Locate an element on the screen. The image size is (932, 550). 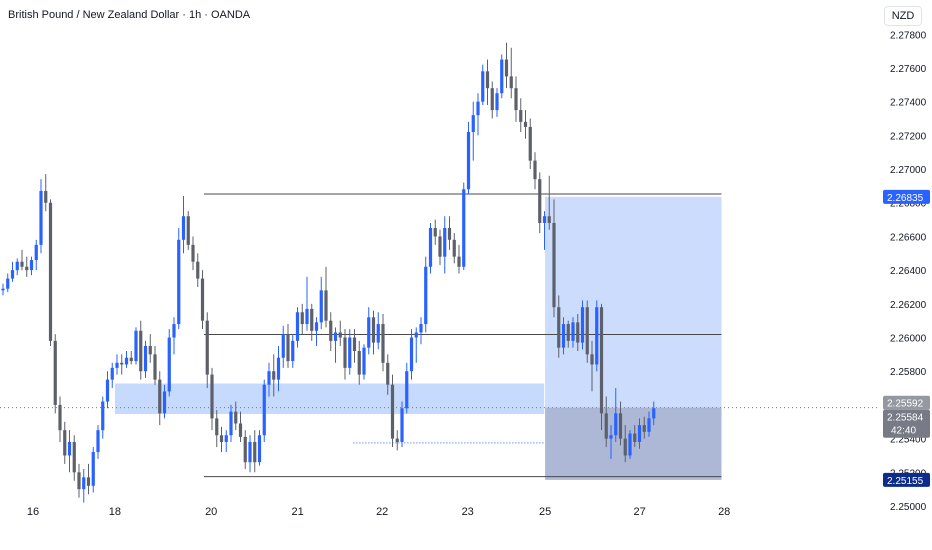
date-tick-label: 25 is located at coordinates (545, 512).